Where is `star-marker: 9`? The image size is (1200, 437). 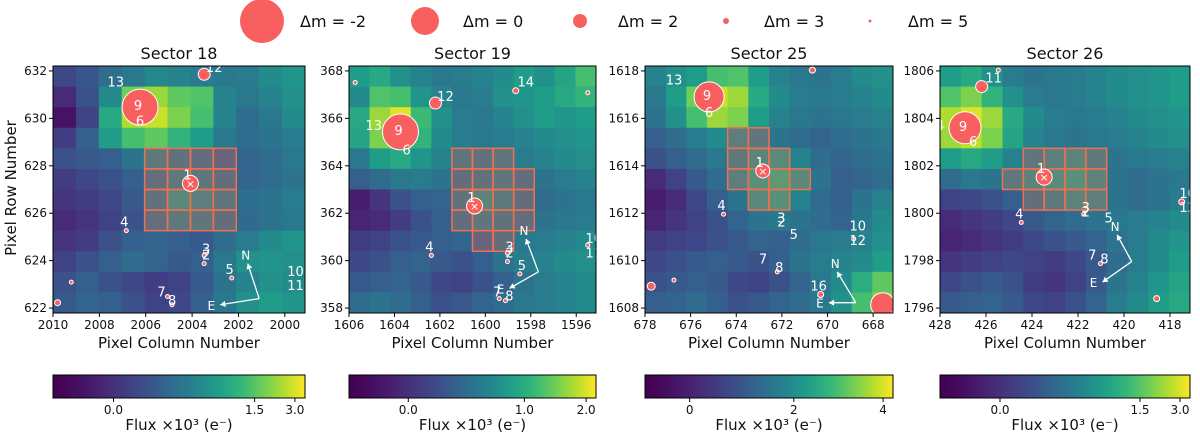 star-marker: 9 is located at coordinates (140, 107).